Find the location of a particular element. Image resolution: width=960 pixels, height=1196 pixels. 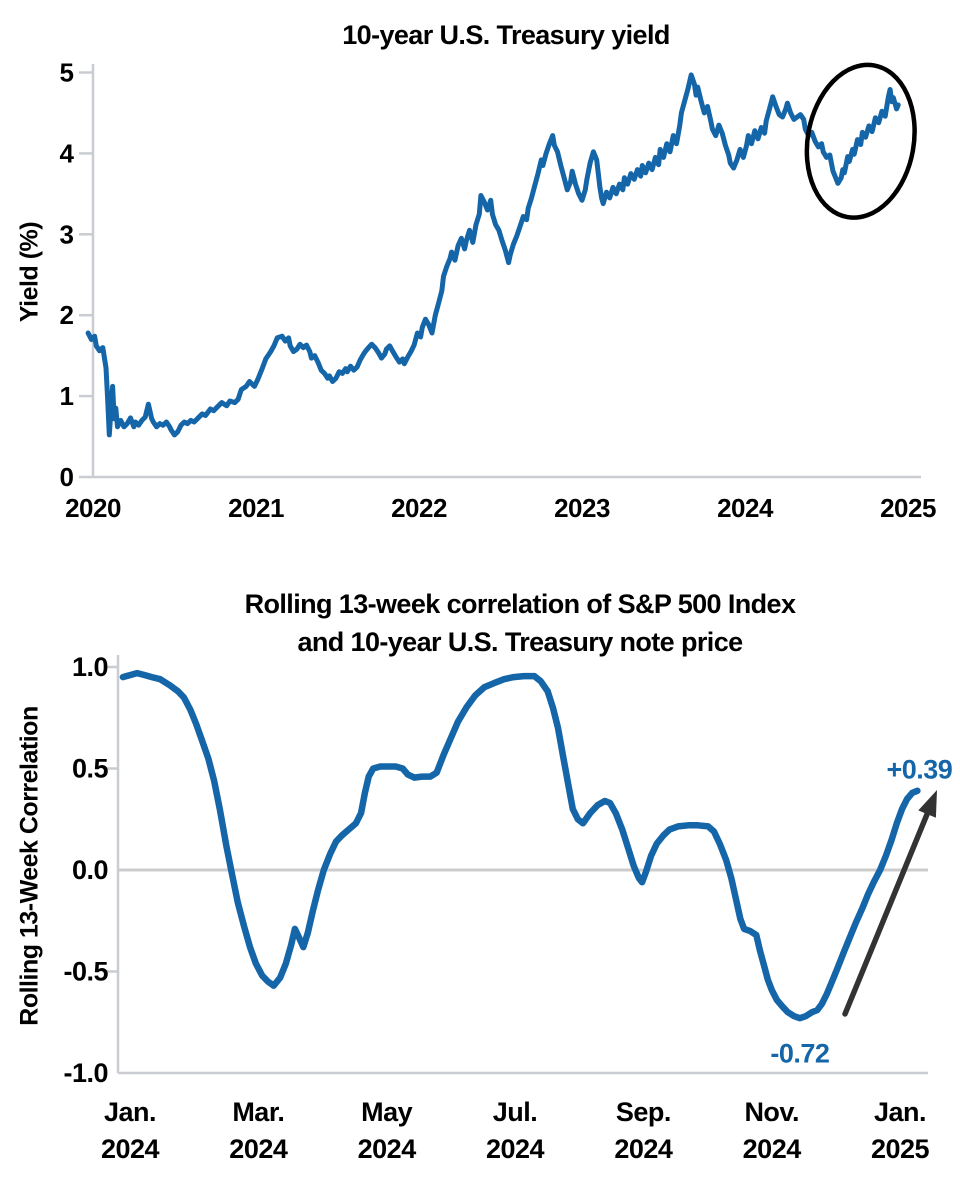

yield-x-tick-label: 2020 is located at coordinates (93, 508).